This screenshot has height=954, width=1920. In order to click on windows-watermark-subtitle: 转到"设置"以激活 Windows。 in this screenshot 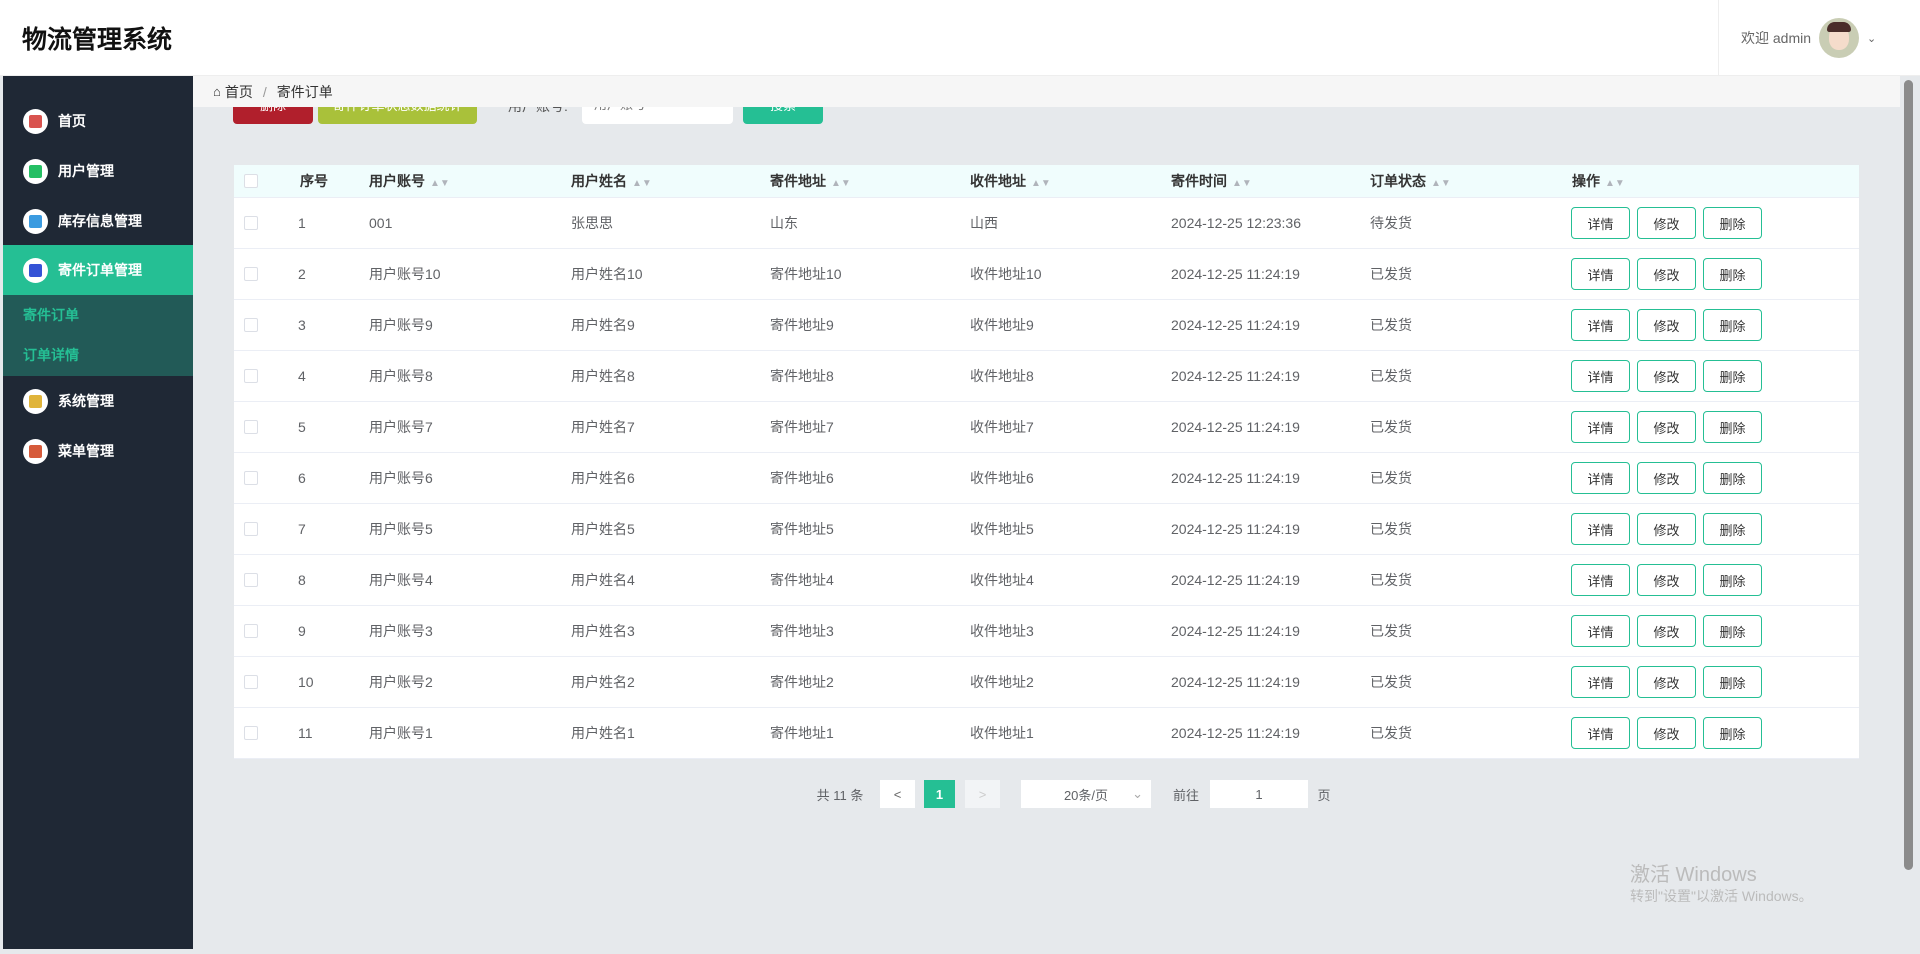, I will do `click(1721, 896)`.